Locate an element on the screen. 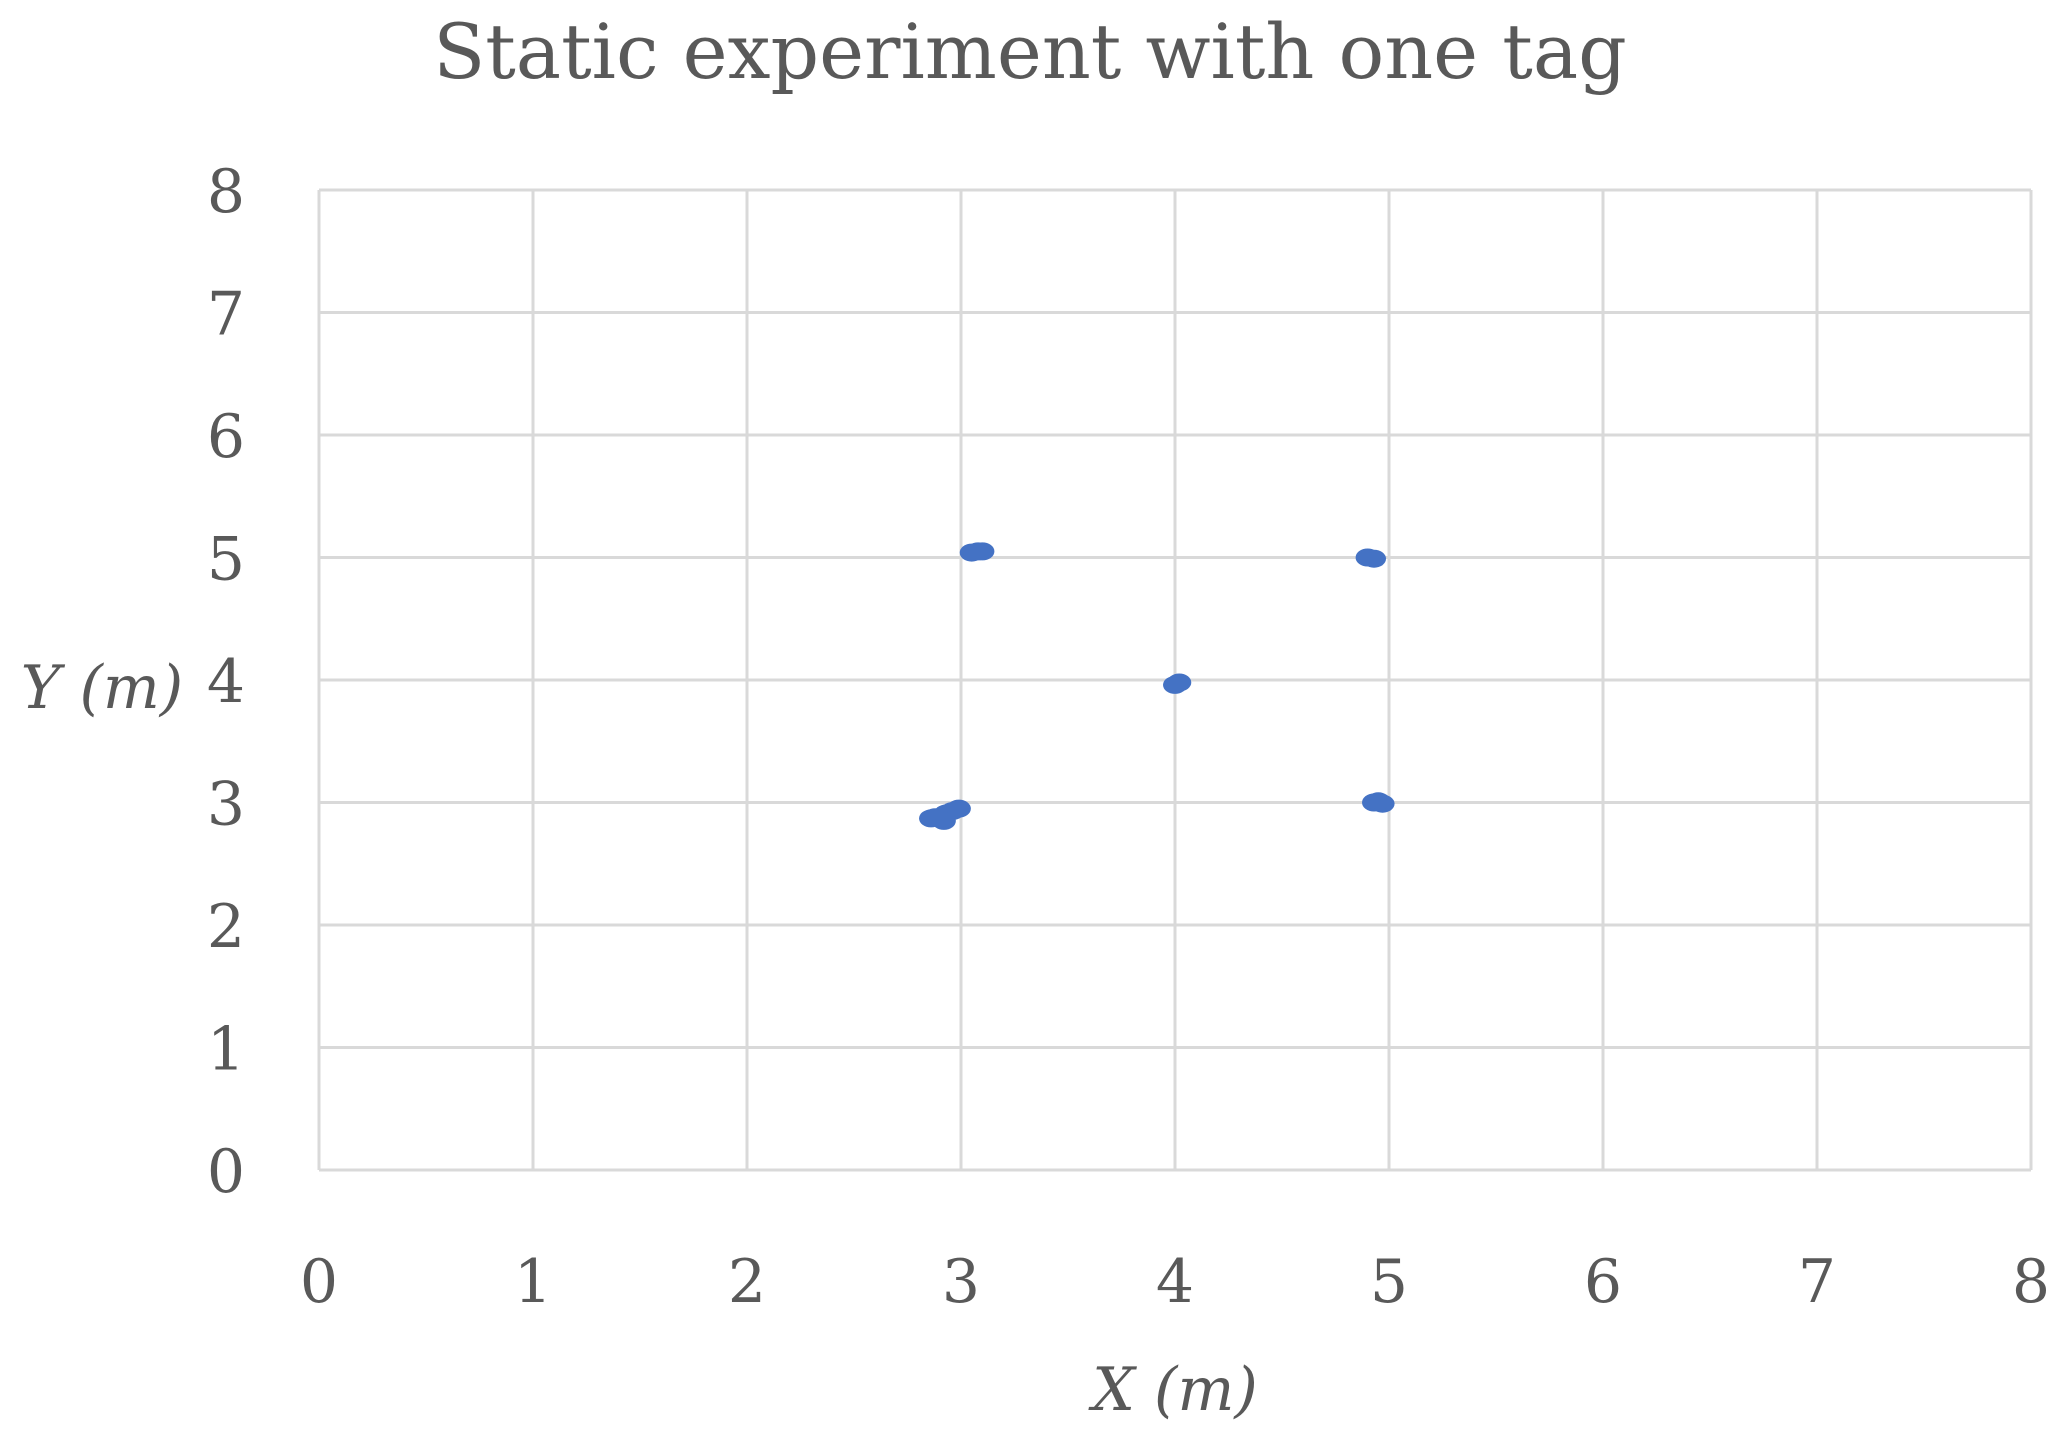 This screenshot has height=1434, width=2061. point-layer is located at coordinates (1157, 686).